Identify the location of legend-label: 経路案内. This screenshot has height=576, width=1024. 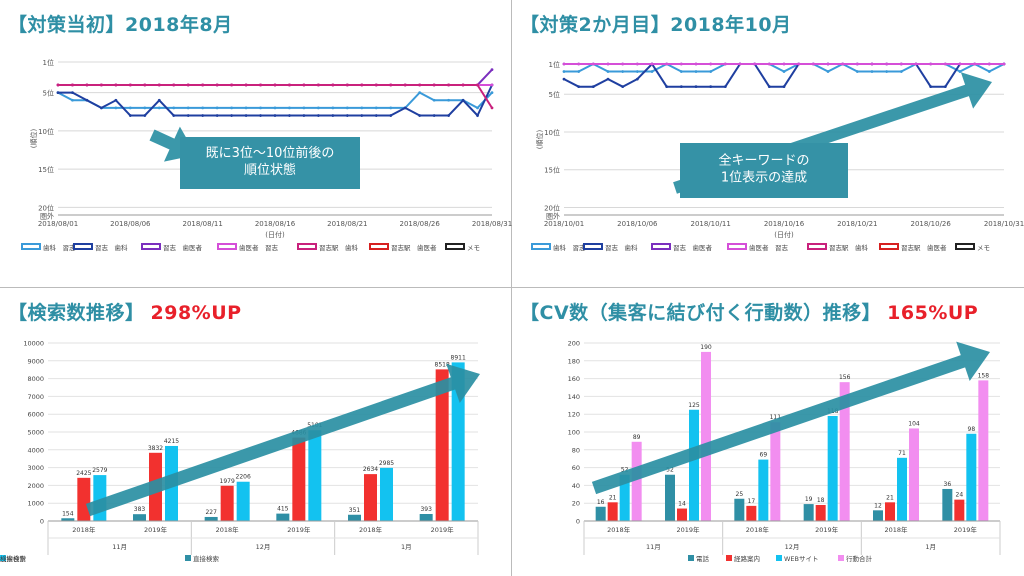
(747, 558).